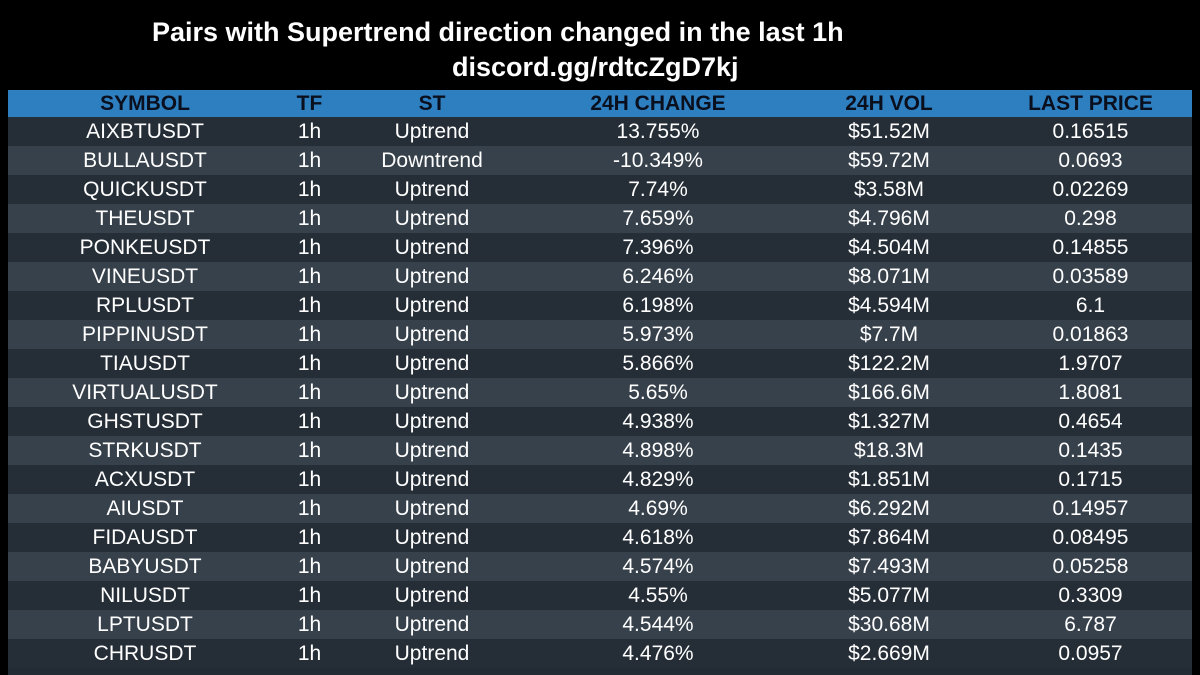 This screenshot has width=1200, height=675. What do you see at coordinates (1090, 595) in the screenshot?
I see `cell-last-price: 0.3309` at bounding box center [1090, 595].